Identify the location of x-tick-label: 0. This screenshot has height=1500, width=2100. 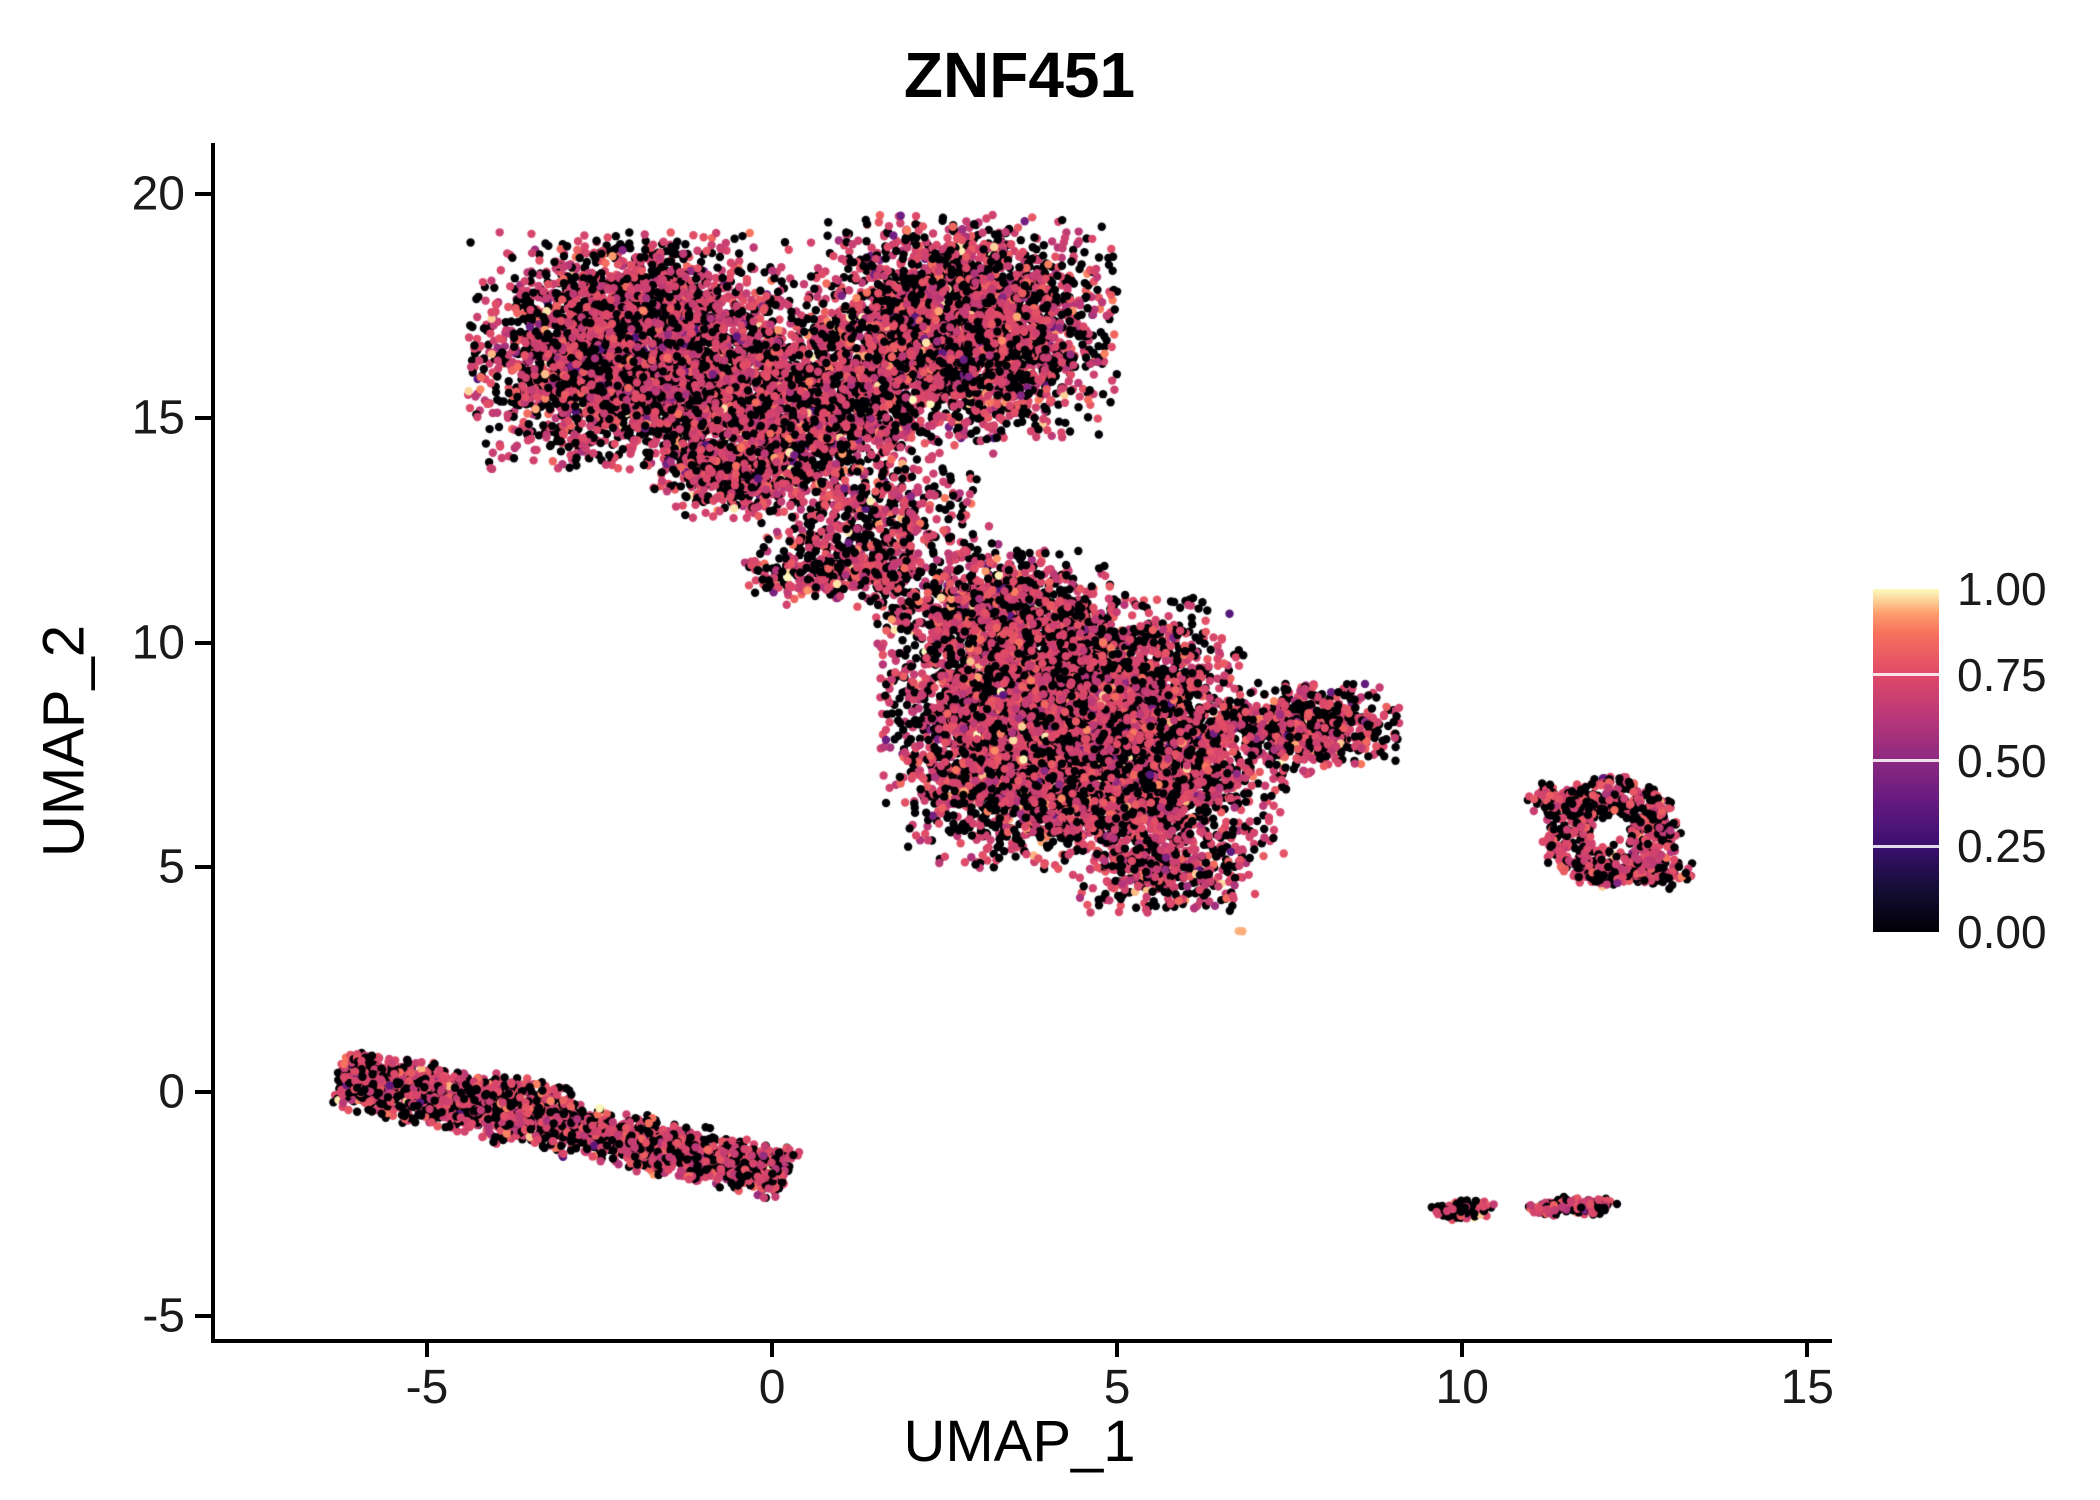
(772, 1387).